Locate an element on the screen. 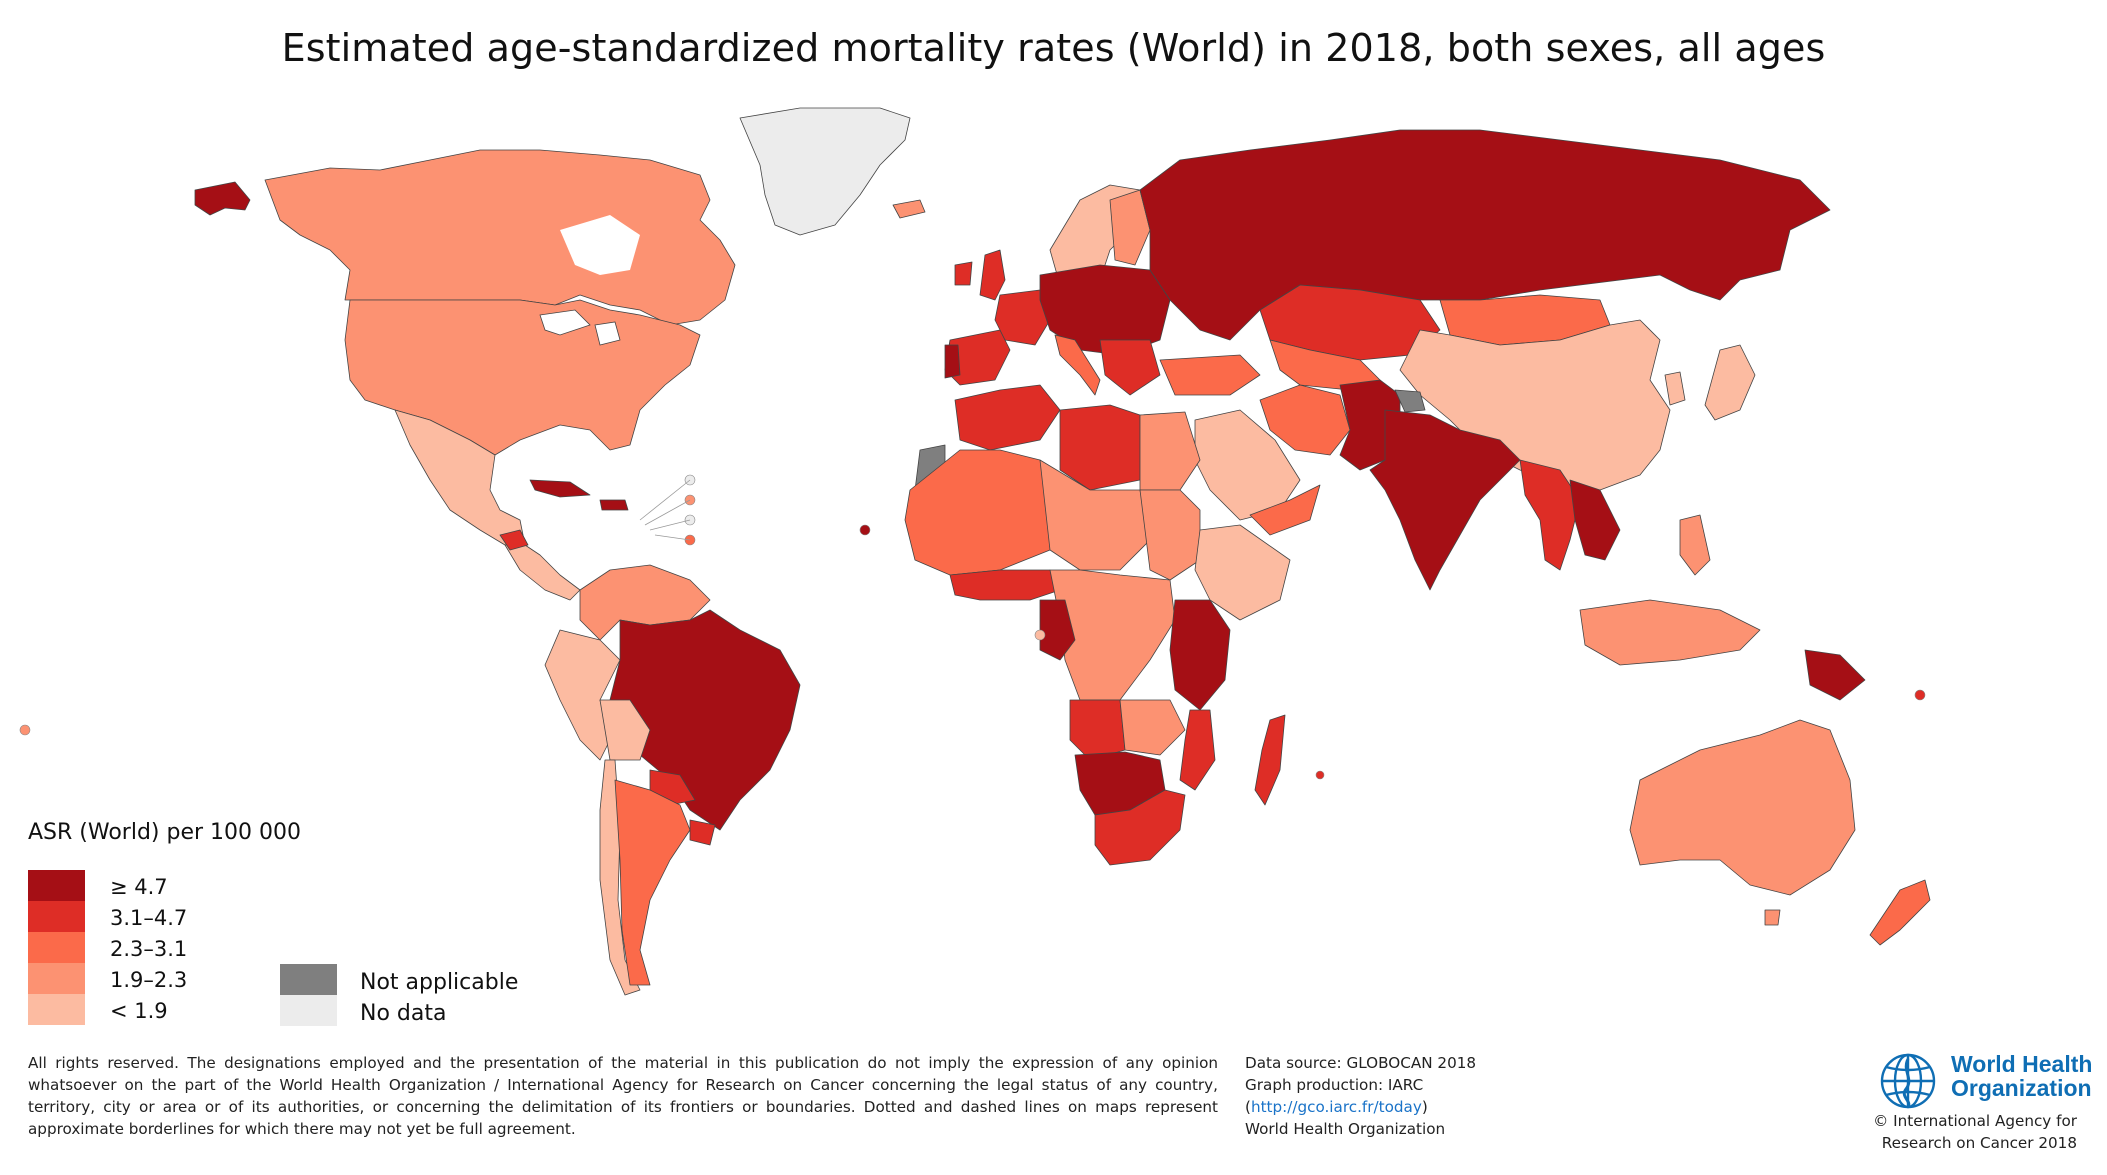  legend-label-3: 2.3–3.1 is located at coordinates (149, 949).